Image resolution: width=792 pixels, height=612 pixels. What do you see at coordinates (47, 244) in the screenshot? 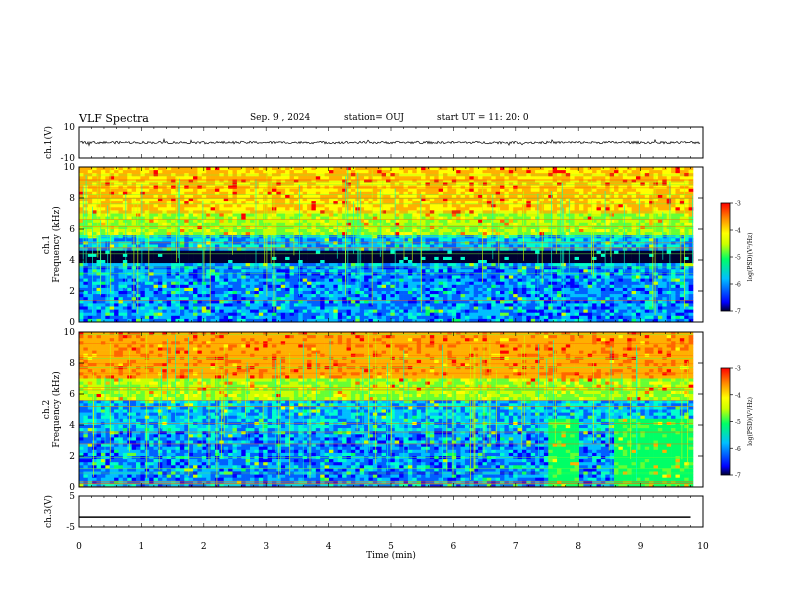
I see `y-axis-label-channel: ch.1` at bounding box center [47, 244].